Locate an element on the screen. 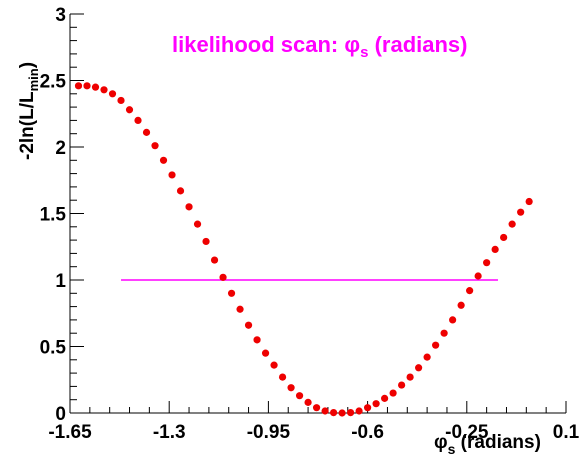  x-axis-title: φs (radians) is located at coordinates (487, 444).